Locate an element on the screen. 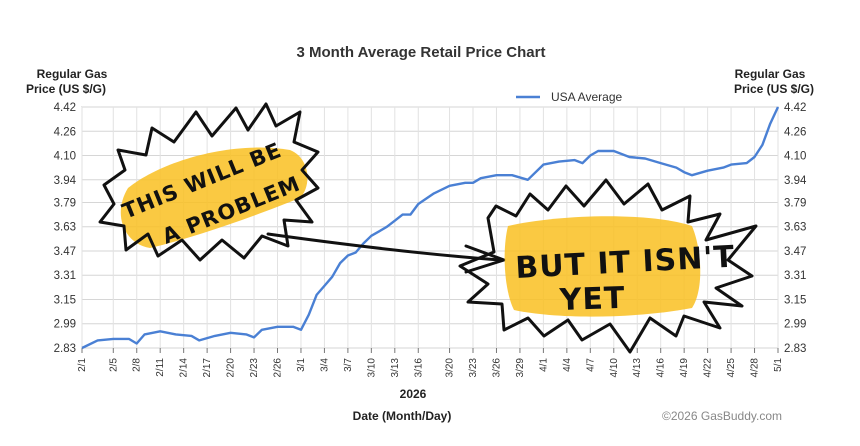  x-tick-label: 3/4 is located at coordinates (324, 365).